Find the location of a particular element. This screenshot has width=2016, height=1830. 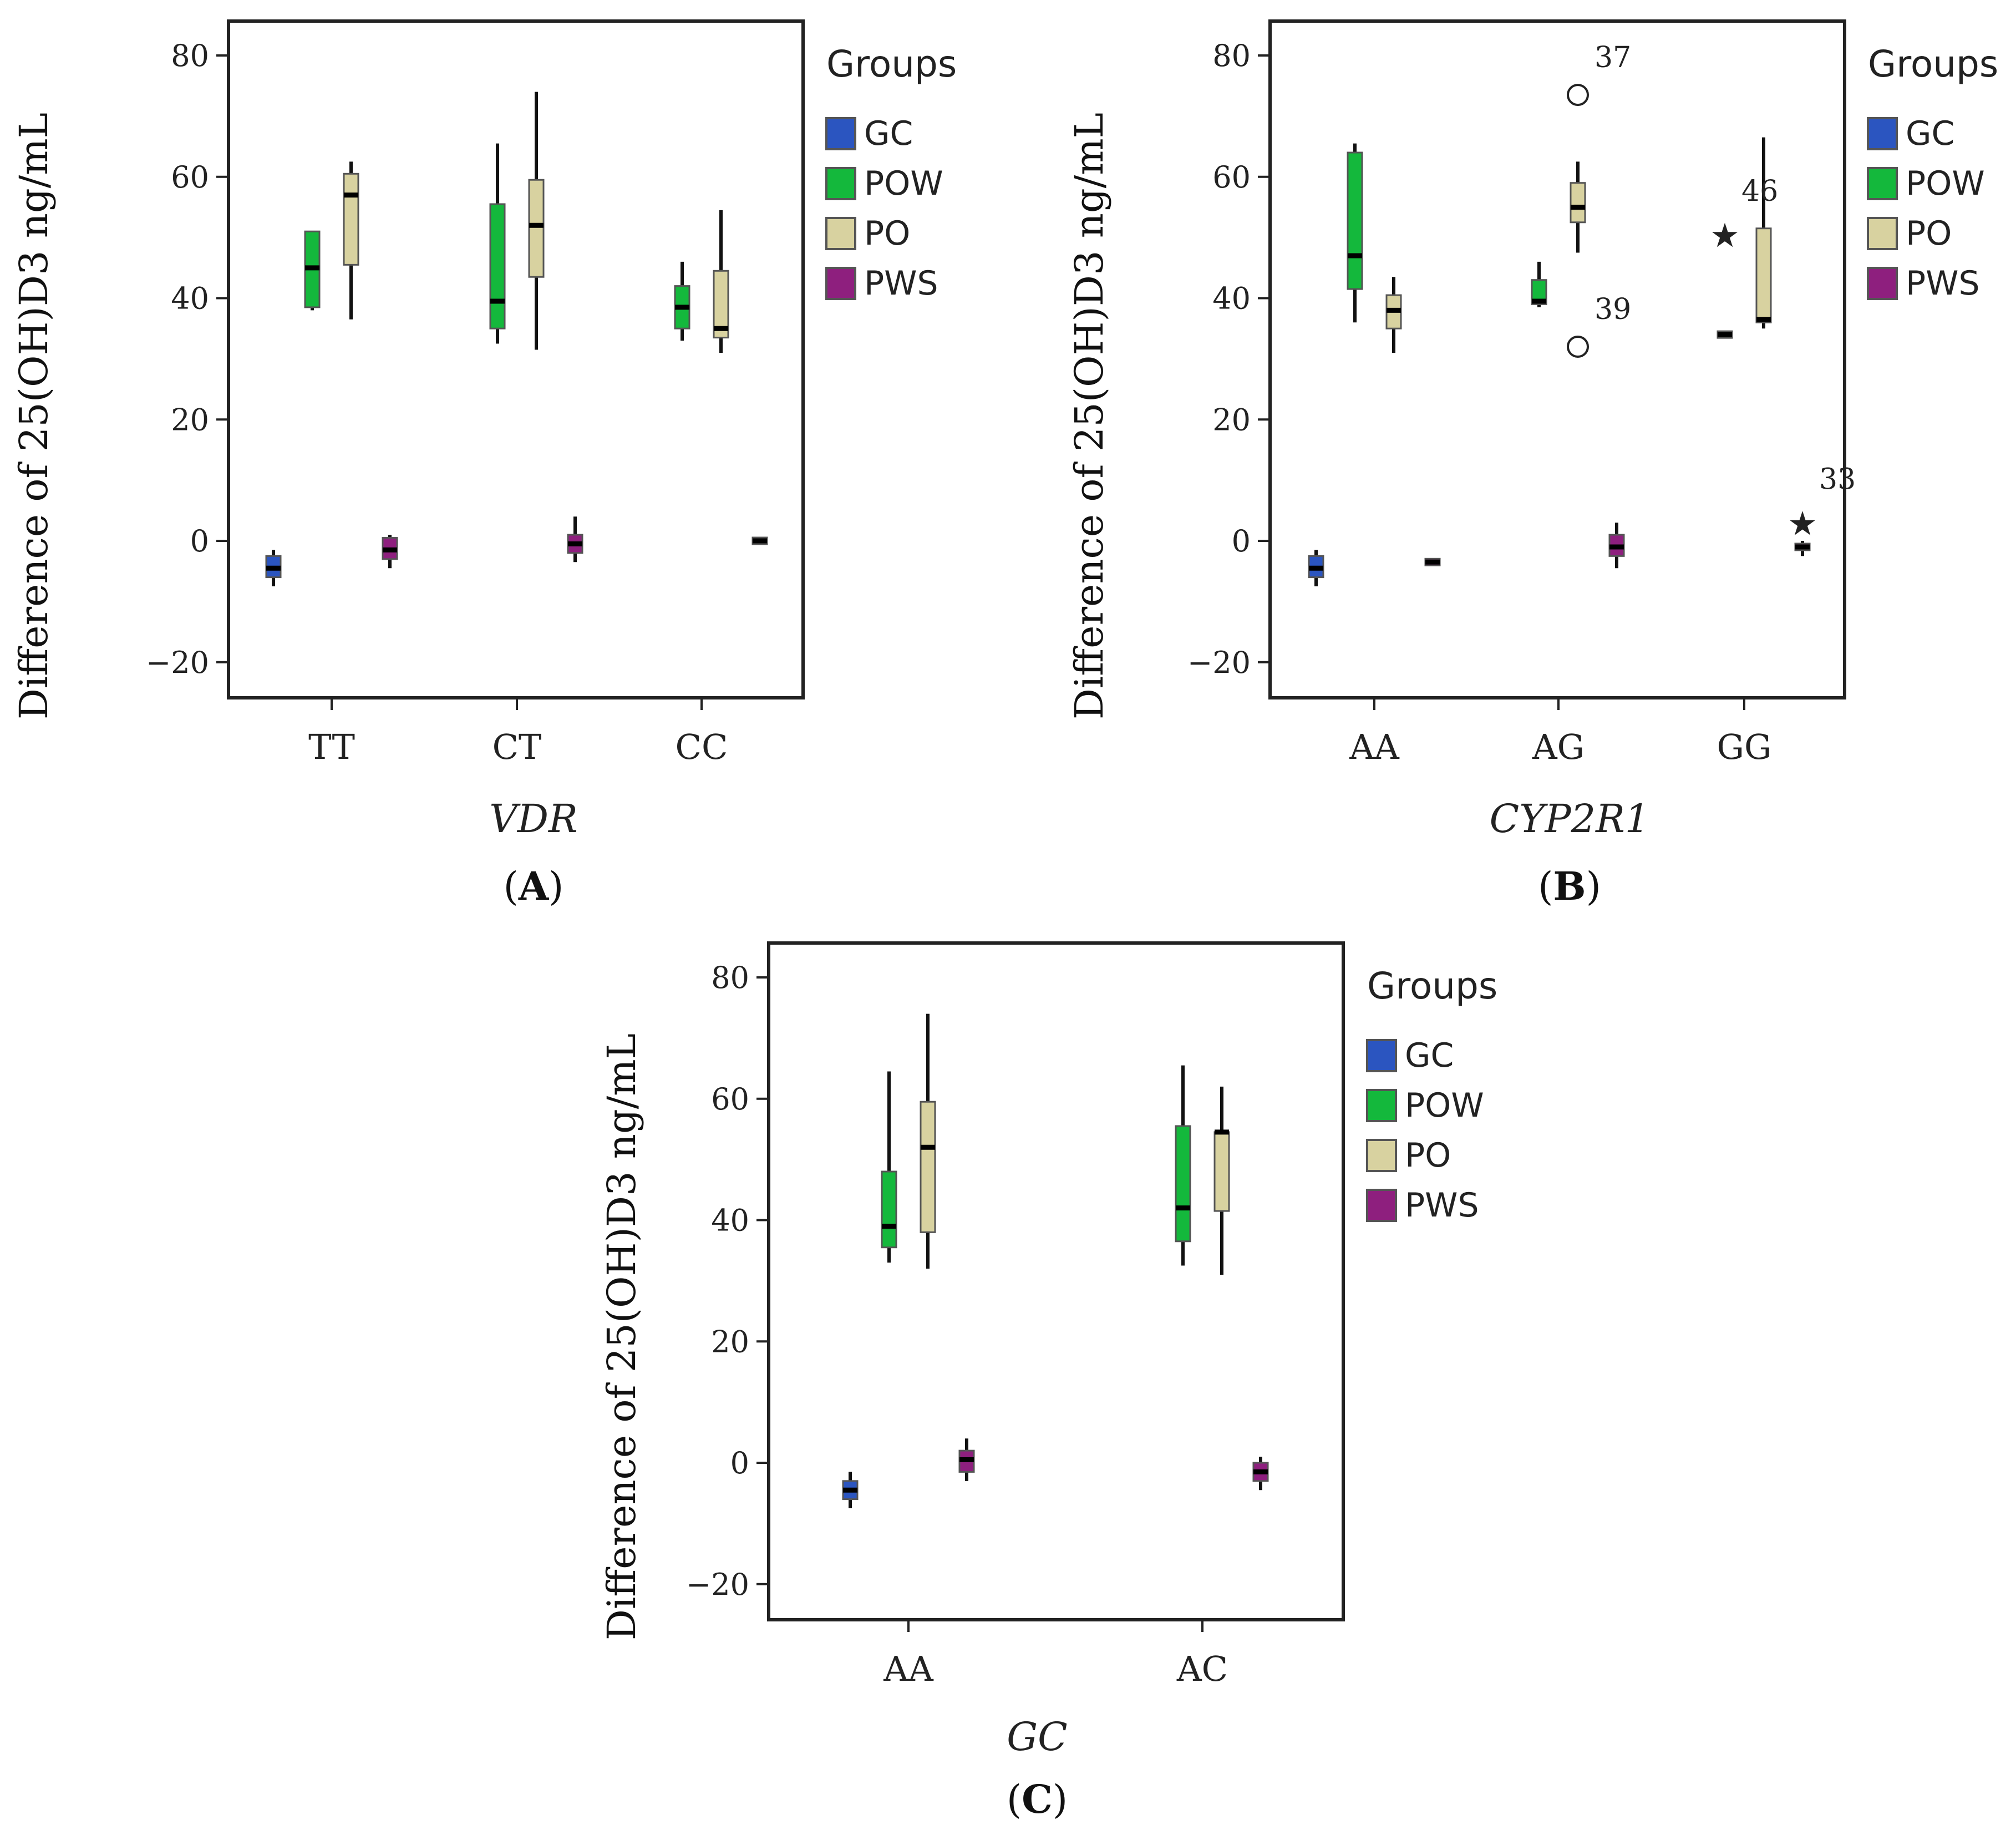

x-category-label-c: AA is located at coordinates (908, 1669).